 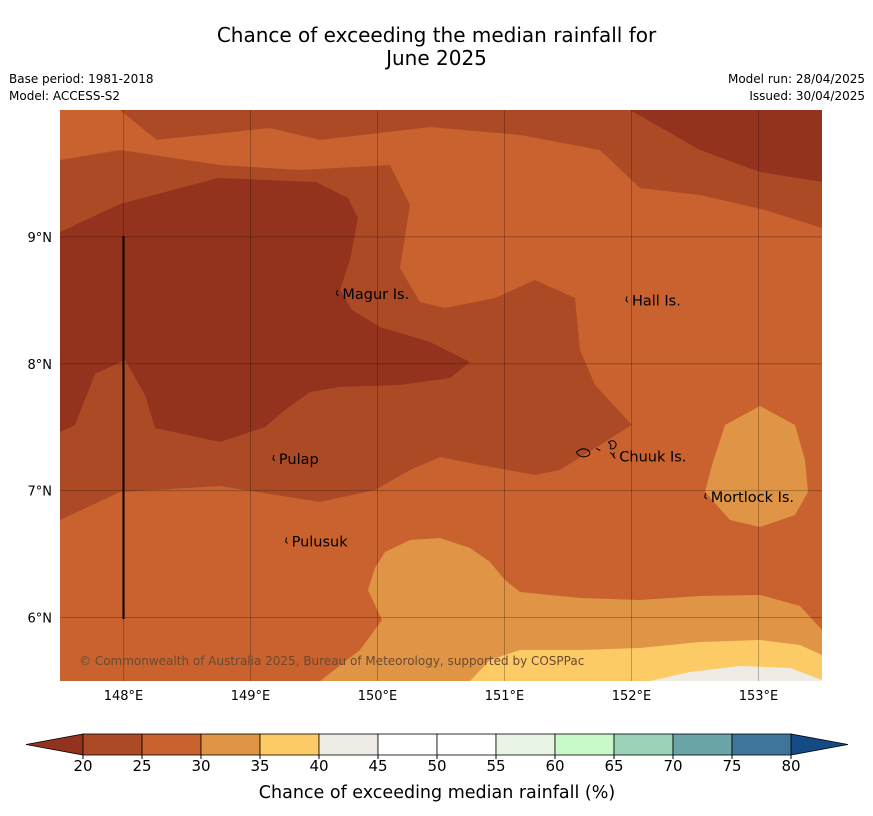 What do you see at coordinates (505, 696) in the screenshot?
I see `lon-tick-label: 151°E` at bounding box center [505, 696].